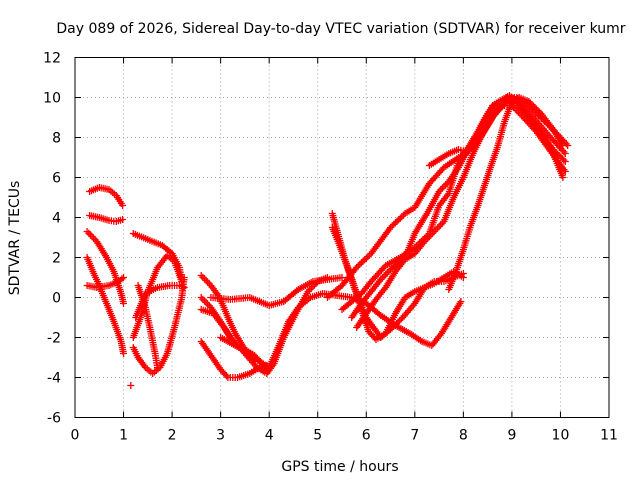 Image resolution: width=640 pixels, height=480 pixels. What do you see at coordinates (220, 436) in the screenshot?
I see `x-tick-label: 3` at bounding box center [220, 436].